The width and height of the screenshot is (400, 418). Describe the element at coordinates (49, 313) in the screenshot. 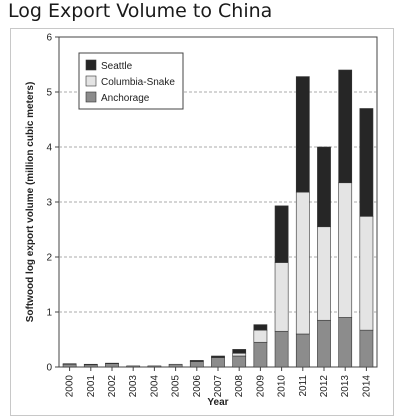

I see `y-tick-label: 1` at that location.